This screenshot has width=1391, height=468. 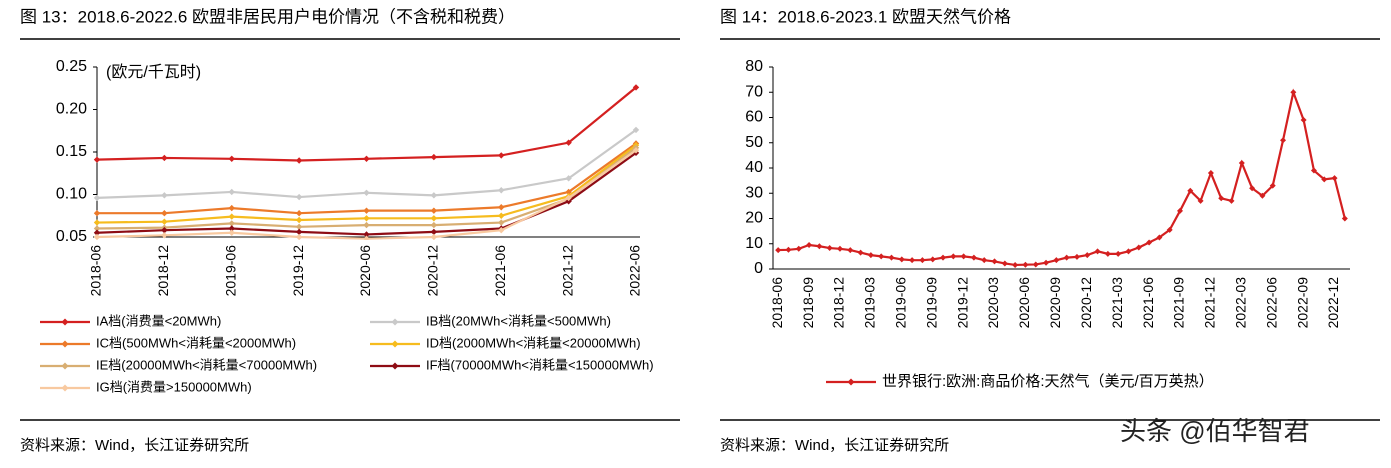 I want to click on x-tick-label: 2021-03, so click(x=1117, y=303).